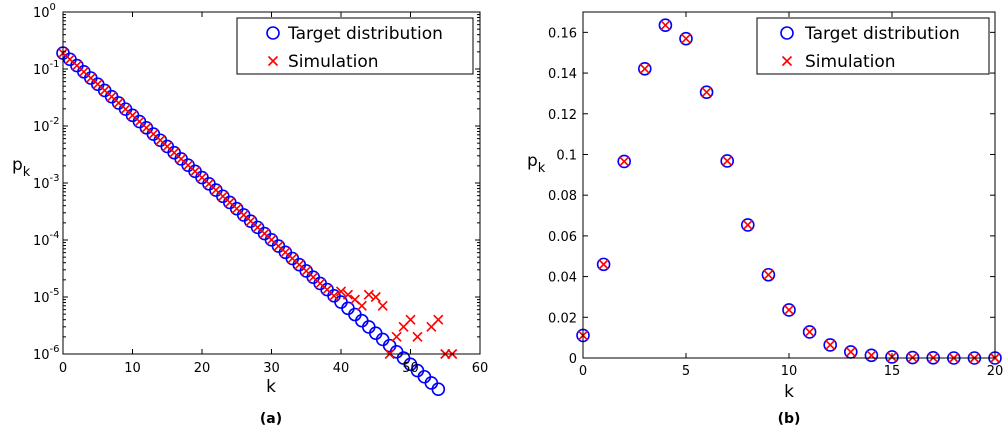 This screenshot has height=438, width=1005. I want to click on panel-a-ylabel: pk, so click(21, 167).